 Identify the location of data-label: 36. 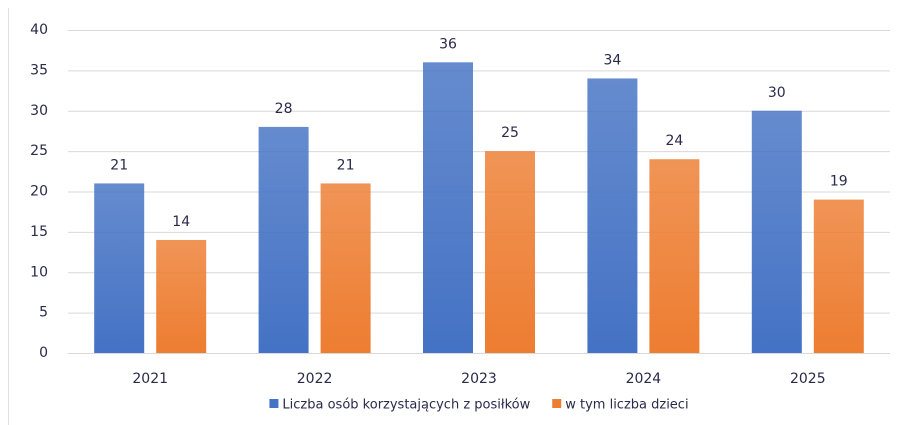
(448, 44).